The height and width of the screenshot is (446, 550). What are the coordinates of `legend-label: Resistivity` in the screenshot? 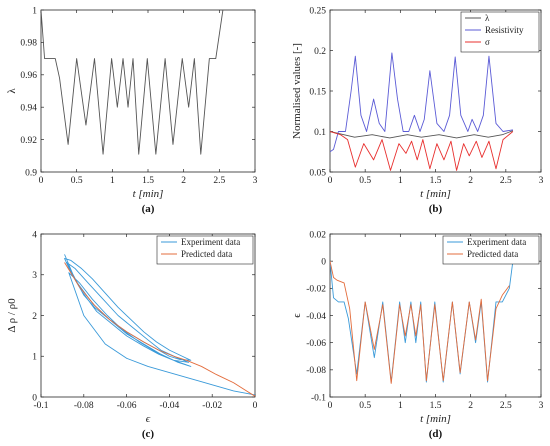 It's located at (504, 30).